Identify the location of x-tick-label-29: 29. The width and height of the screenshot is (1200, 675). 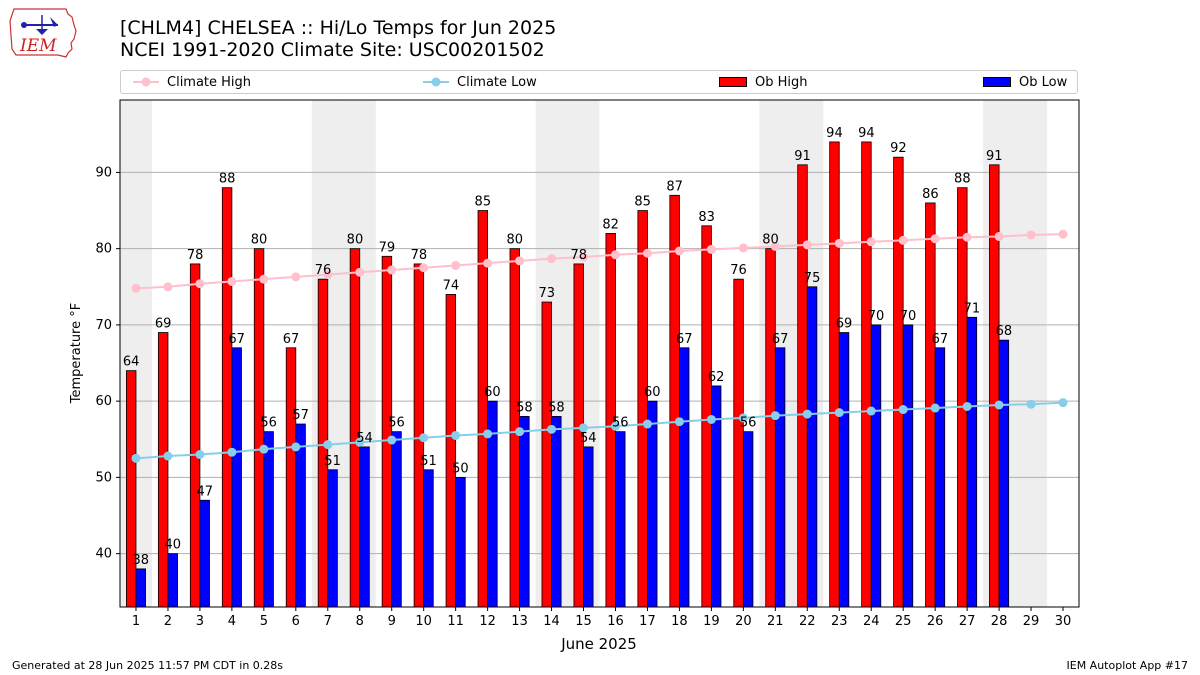
(1031, 621).